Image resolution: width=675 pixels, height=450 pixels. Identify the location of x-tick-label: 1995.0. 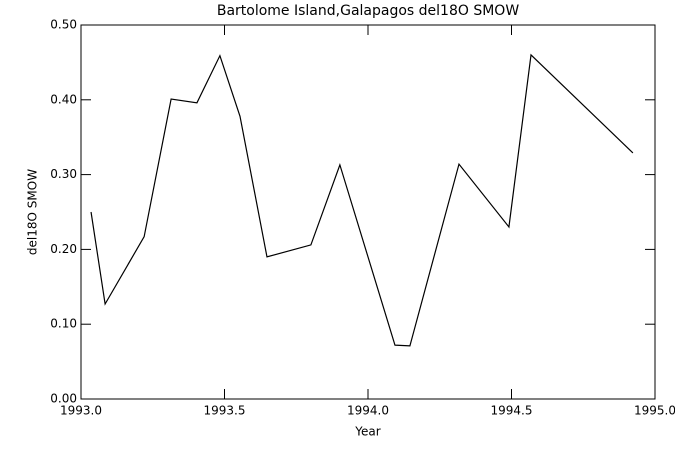
(654, 411).